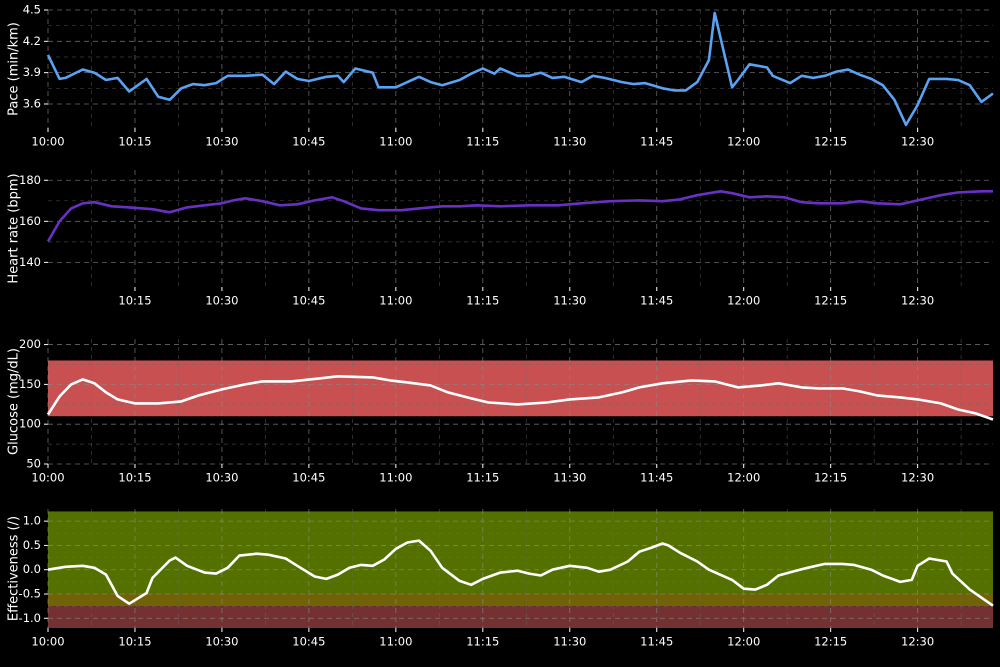 Image resolution: width=1000 pixels, height=667 pixels. I want to click on y-tick-label: 0.0, so click(32, 569).